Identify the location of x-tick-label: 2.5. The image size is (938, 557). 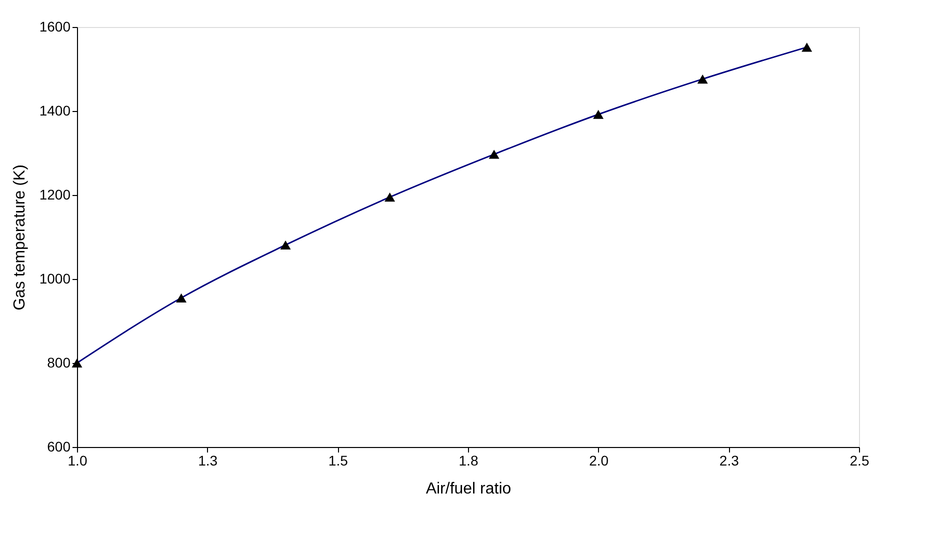
(860, 460).